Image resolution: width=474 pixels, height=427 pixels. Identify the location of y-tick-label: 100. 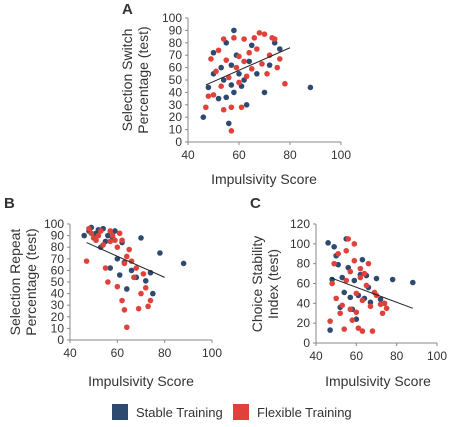
(172, 18).